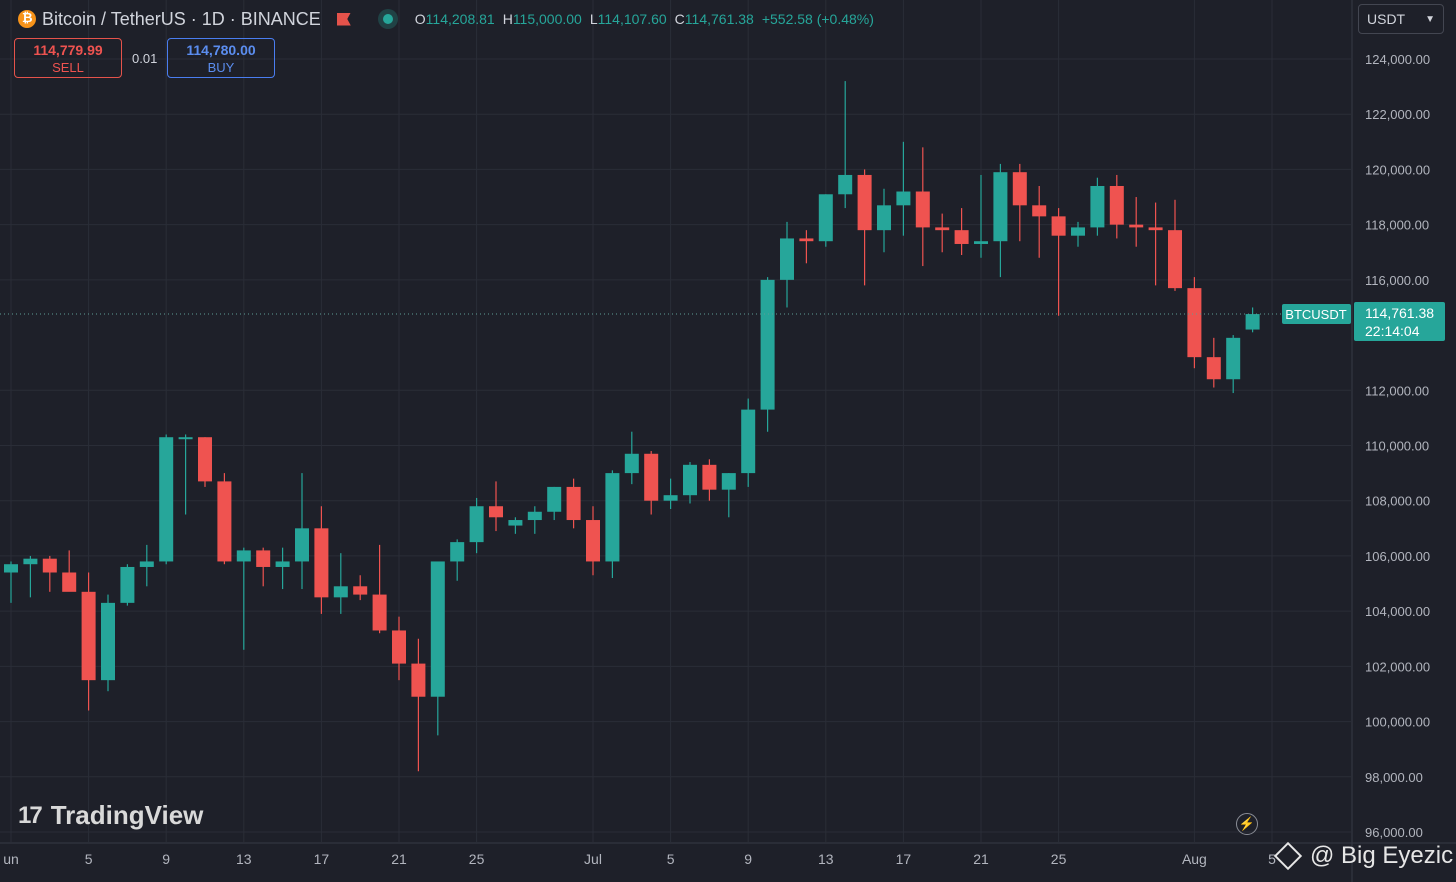 This screenshot has width=1456, height=882. Describe the element at coordinates (722, 322) in the screenshot. I see `last-price-marker: BTCUSDT 114,761.38 22:14:04` at that location.